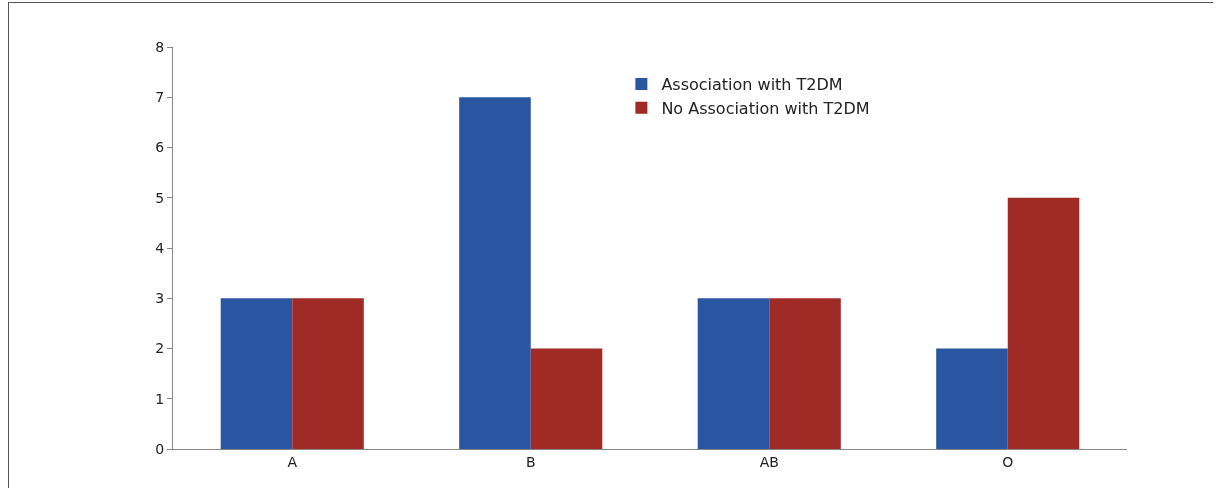 This screenshot has width=1218, height=488. Describe the element at coordinates (292, 461) in the screenshot. I see `x-tick-label: A` at that location.